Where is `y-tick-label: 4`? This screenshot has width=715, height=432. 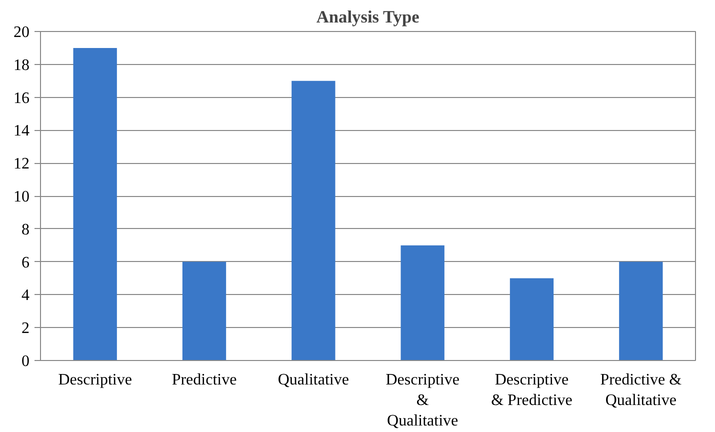
y-tick-label: 4 is located at coordinates (26, 295).